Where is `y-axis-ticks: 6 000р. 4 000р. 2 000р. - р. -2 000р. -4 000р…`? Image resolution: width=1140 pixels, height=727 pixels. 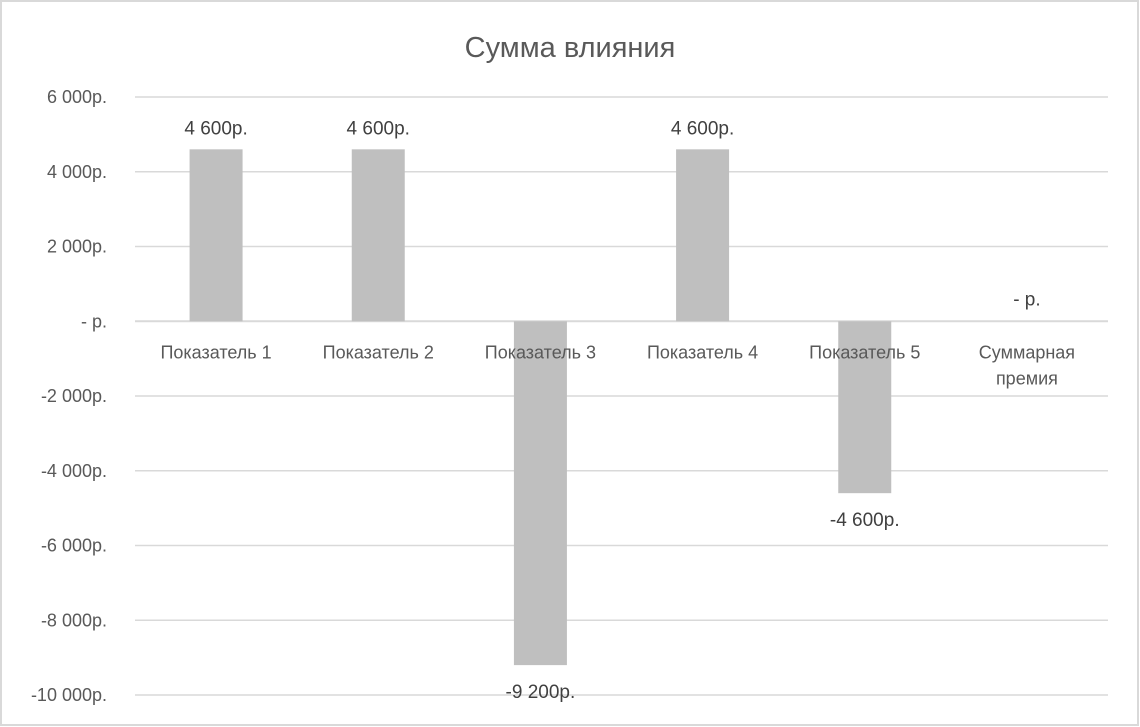 y-axis-ticks: 6 000р. 4 000р. 2 000р. - р. -2 000р. -4 000р… is located at coordinates (69, 396).